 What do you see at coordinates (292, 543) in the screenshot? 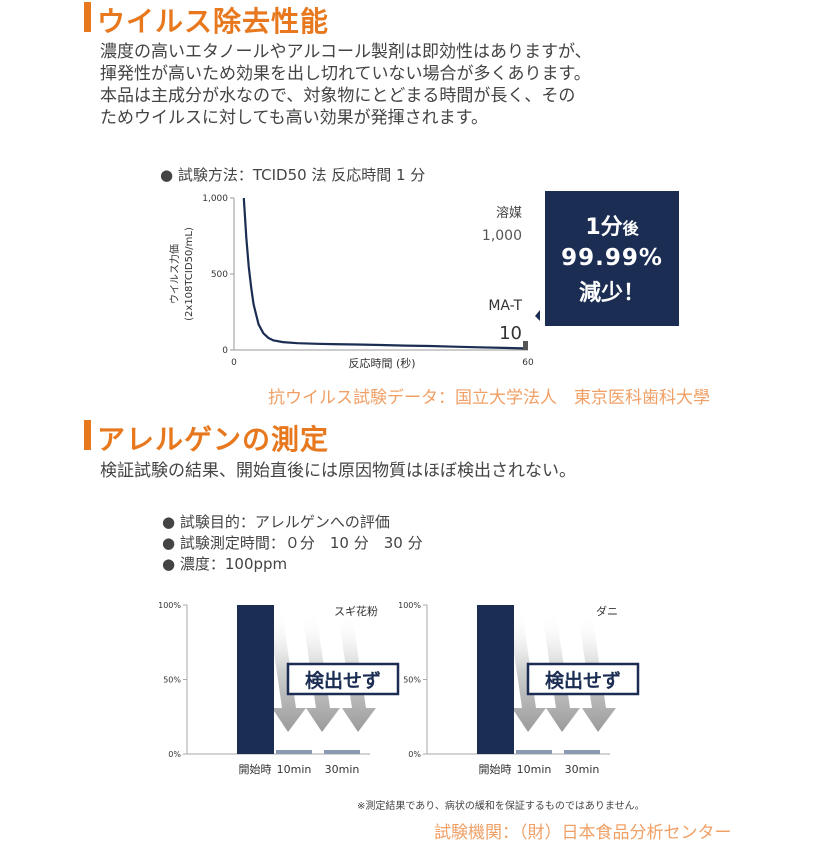
I see `allergen-bullet: ● 試験測定時間：０分 10 分 30 分` at bounding box center [292, 543].